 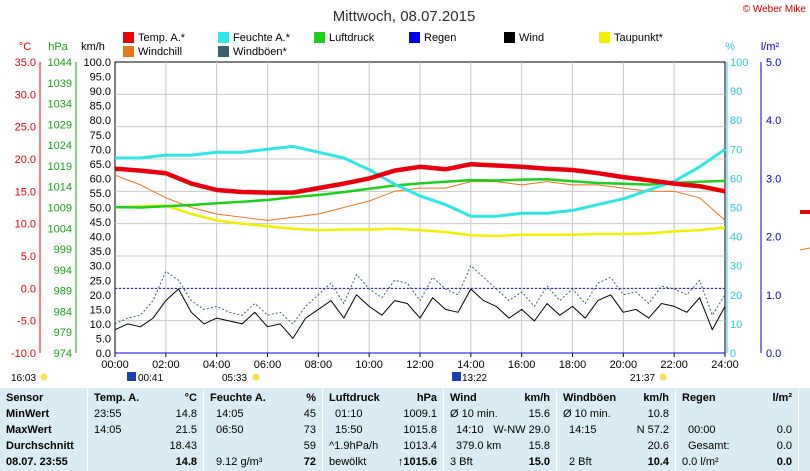 What do you see at coordinates (773, 63) in the screenshot?
I see `rain-tick: 5.0` at bounding box center [773, 63].